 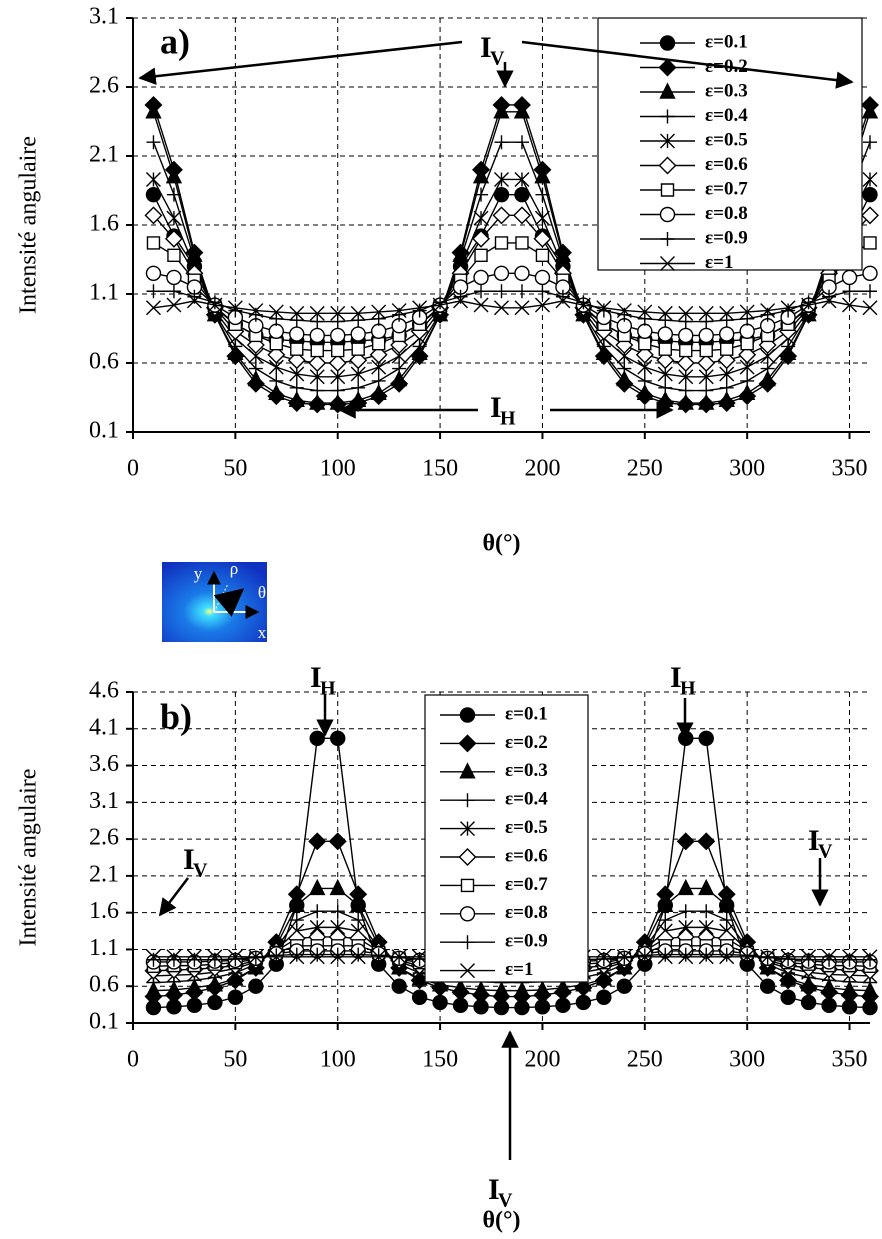 I want to click on y-tick-label: 3.1, so click(x=104, y=17).